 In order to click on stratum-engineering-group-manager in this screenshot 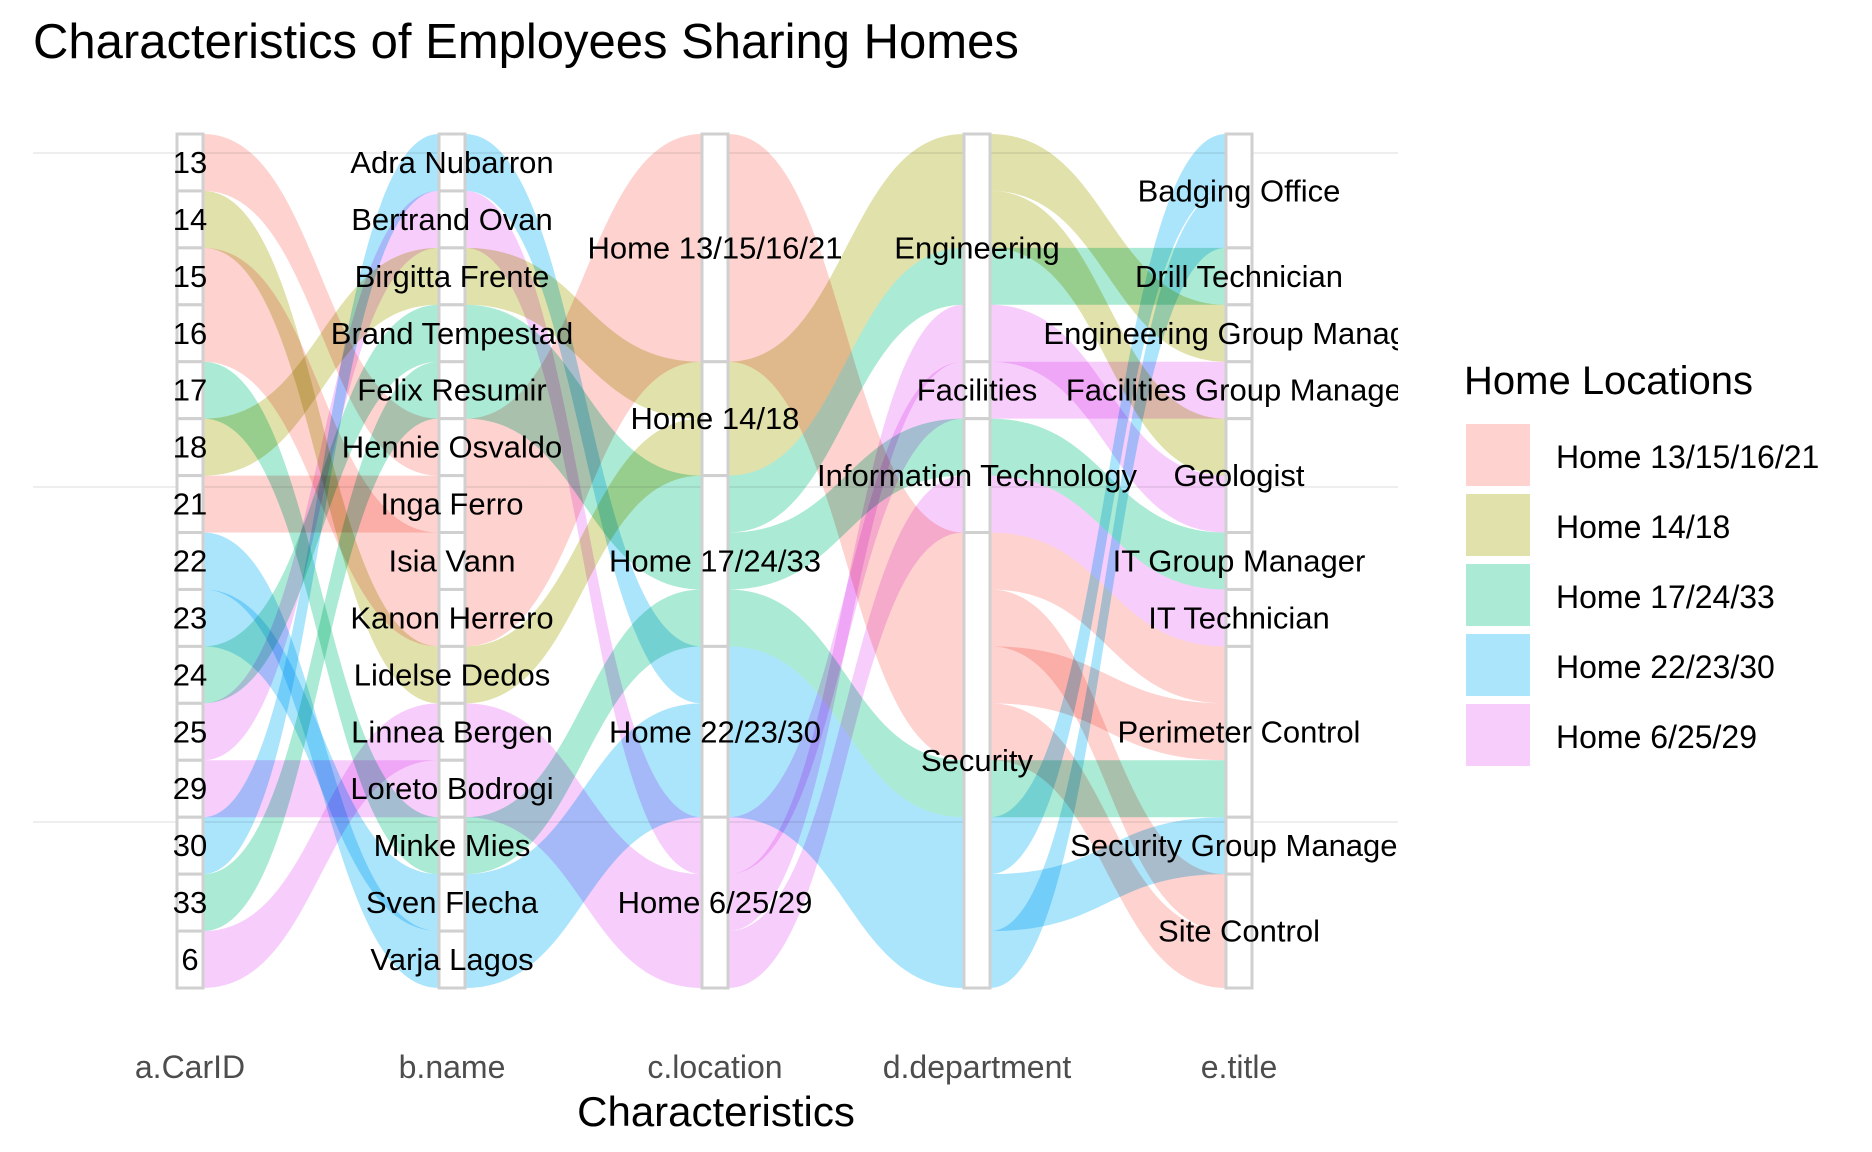, I will do `click(1239, 333)`.